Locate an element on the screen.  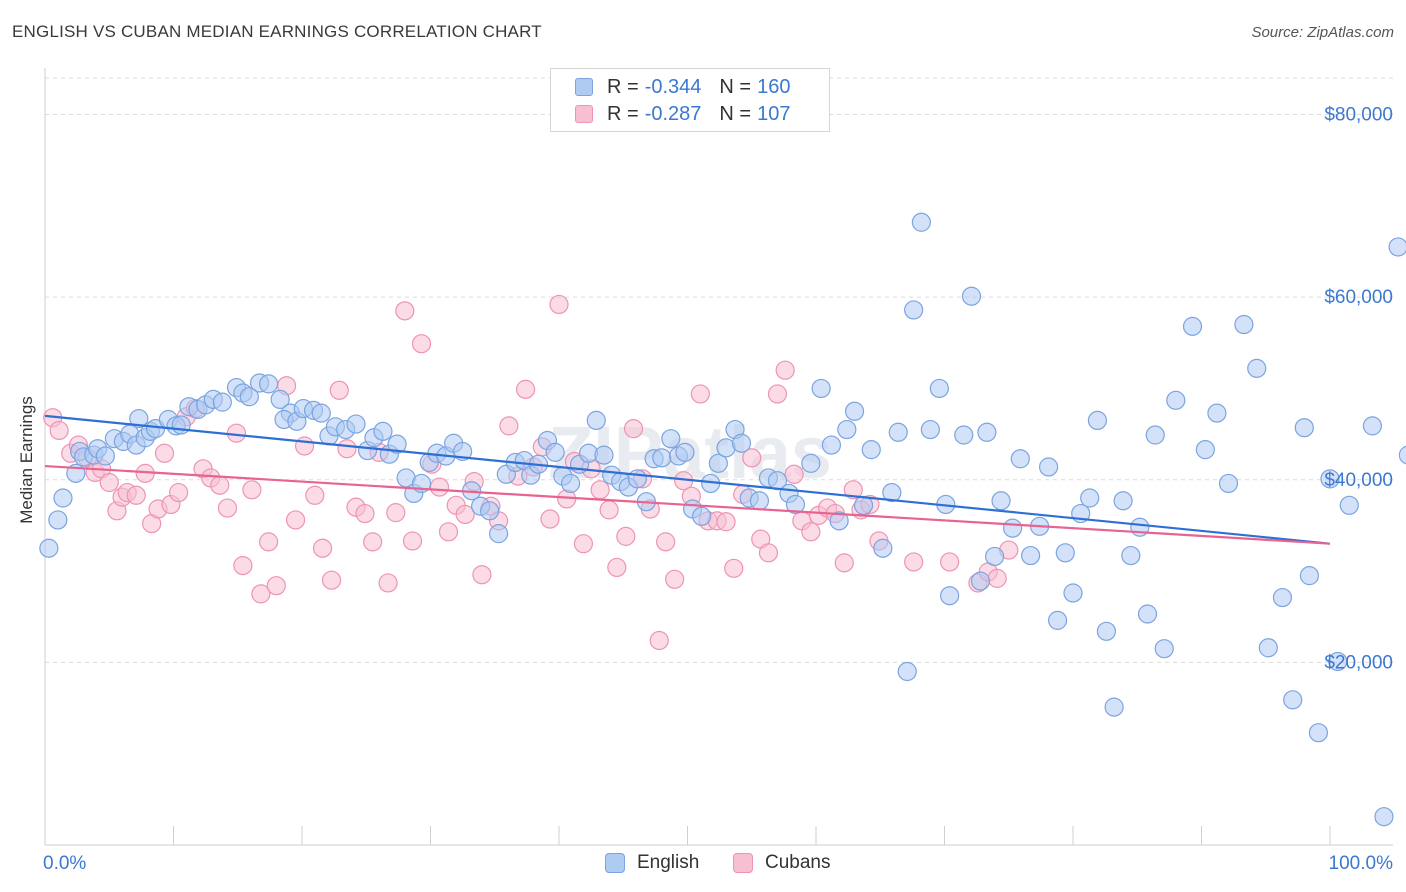
series-legend: English Cubans is located at coordinates (703, 865).